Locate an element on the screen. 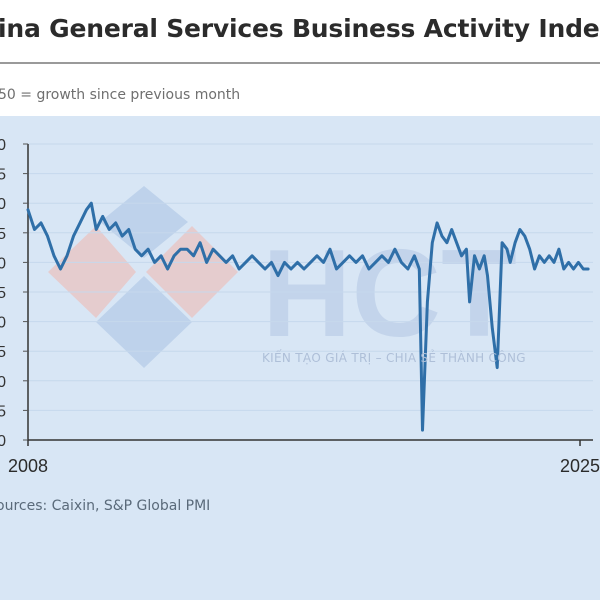 This screenshot has height=600, width=600. y-axis-ticks: 0 5 0 5 0 5 0 5 0 5 0 is located at coordinates (14, 293).